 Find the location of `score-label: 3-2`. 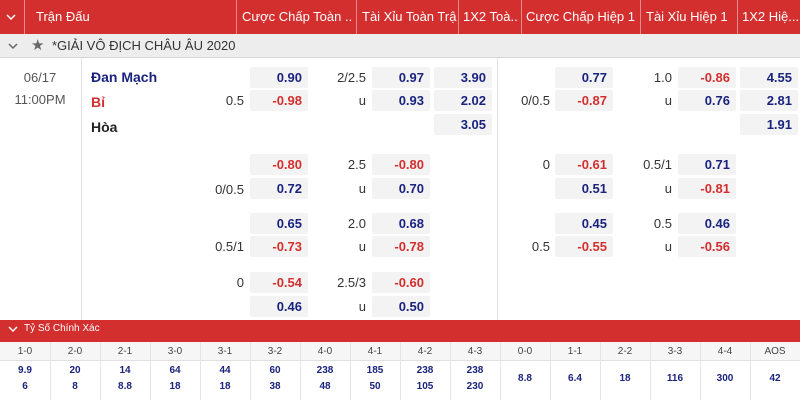

score-label: 3-2 is located at coordinates (275, 351).